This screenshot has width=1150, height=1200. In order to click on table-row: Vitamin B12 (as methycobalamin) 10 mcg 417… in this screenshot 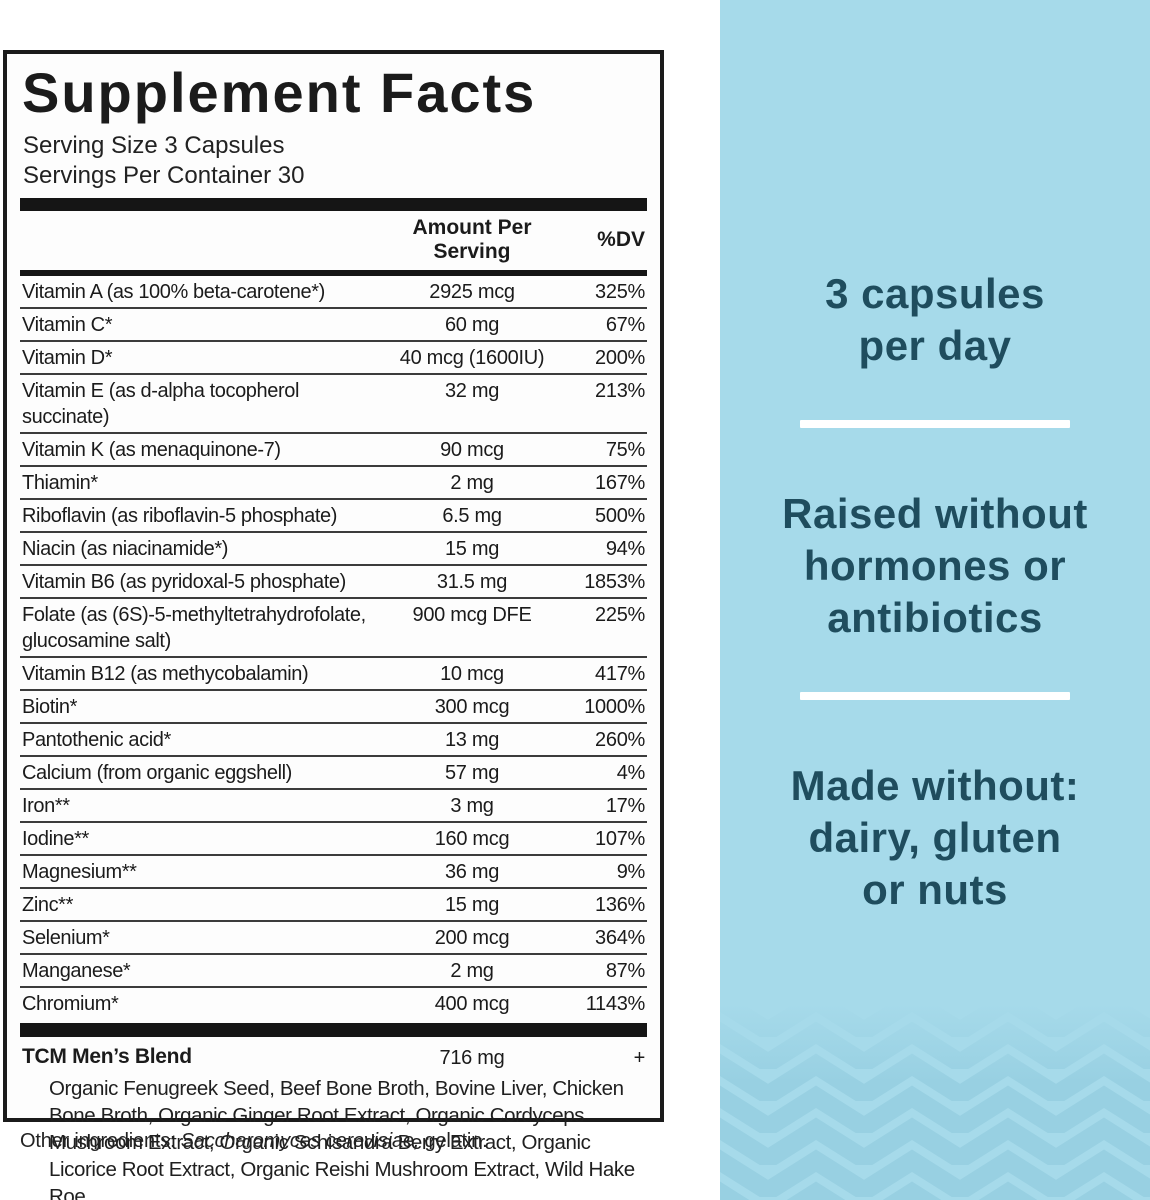, I will do `click(333, 672)`.